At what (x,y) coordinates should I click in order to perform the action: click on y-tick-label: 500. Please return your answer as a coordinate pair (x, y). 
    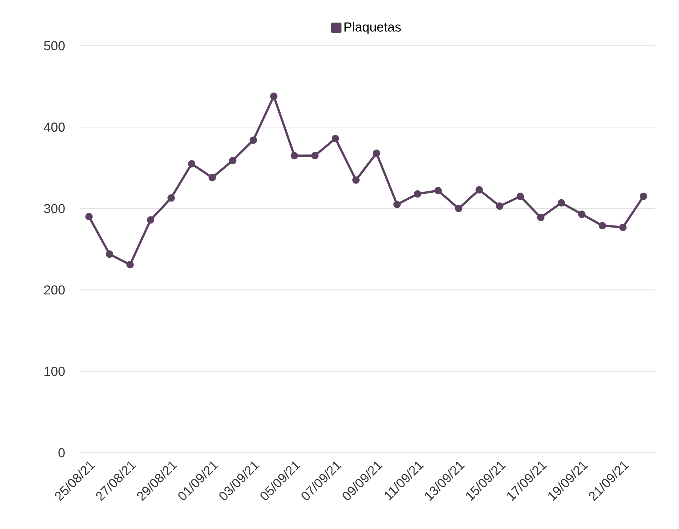
    Looking at the image, I should click on (54, 46).